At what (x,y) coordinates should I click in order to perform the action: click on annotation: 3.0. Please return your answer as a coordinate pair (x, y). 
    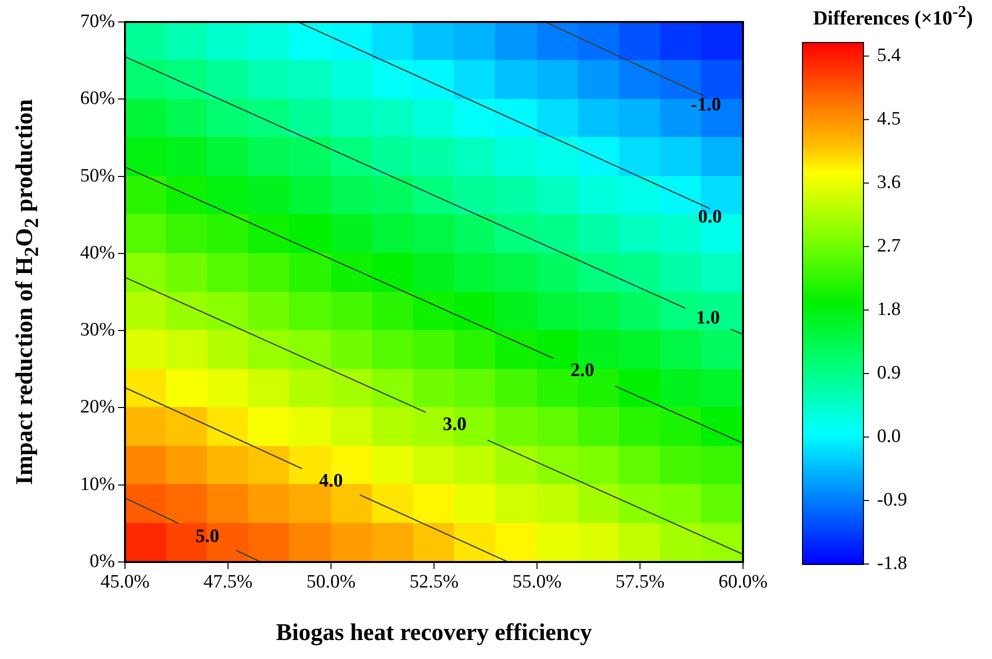
    Looking at the image, I should click on (454, 425).